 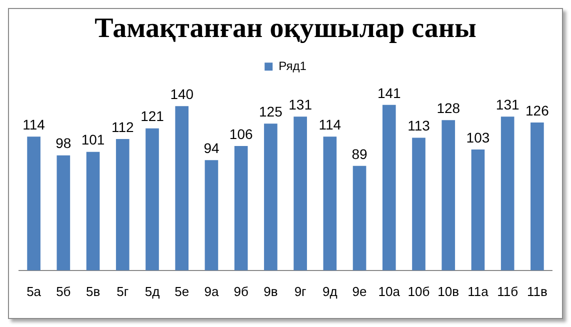 I want to click on data-label: 126, so click(x=538, y=110).